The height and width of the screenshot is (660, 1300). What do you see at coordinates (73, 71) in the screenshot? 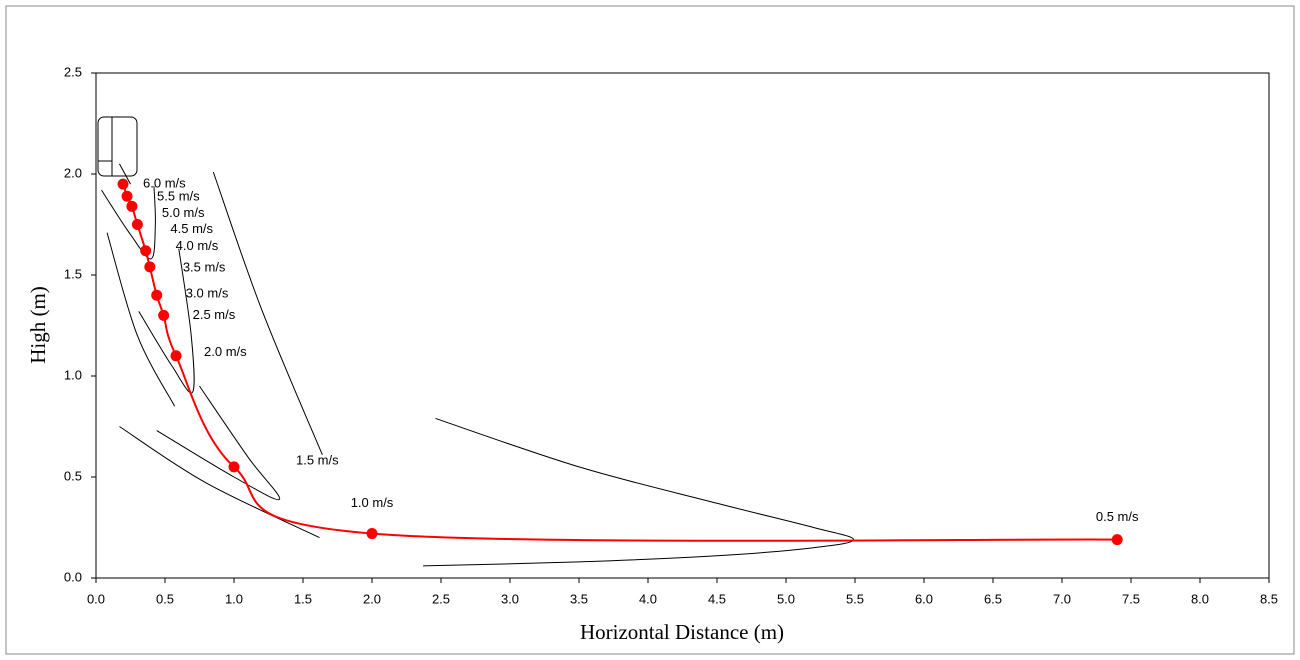
I see `y-tick-label: 2.5` at bounding box center [73, 71].